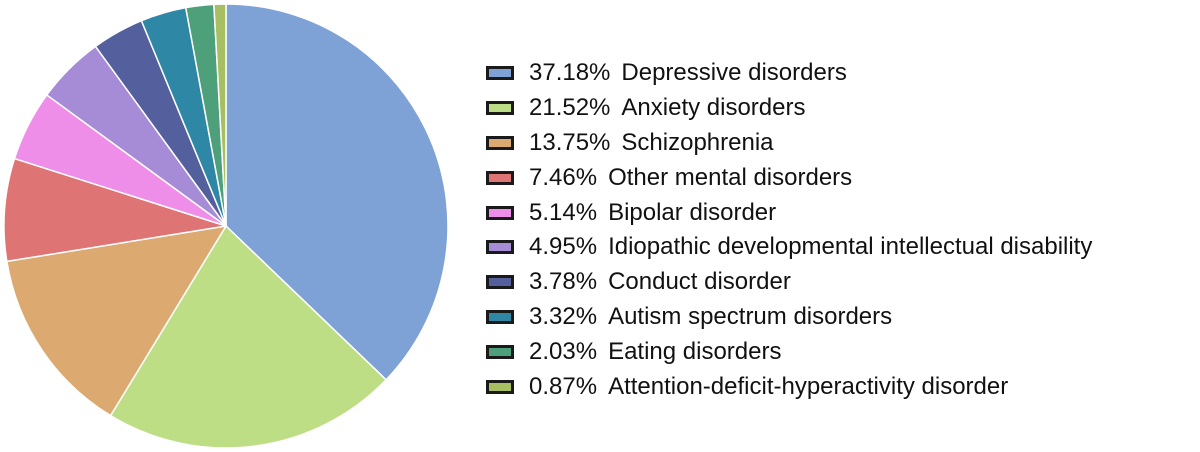 Image resolution: width=1200 pixels, height=452 pixels. What do you see at coordinates (699, 282) in the screenshot?
I see `legend-label: Conduct disorder` at bounding box center [699, 282].